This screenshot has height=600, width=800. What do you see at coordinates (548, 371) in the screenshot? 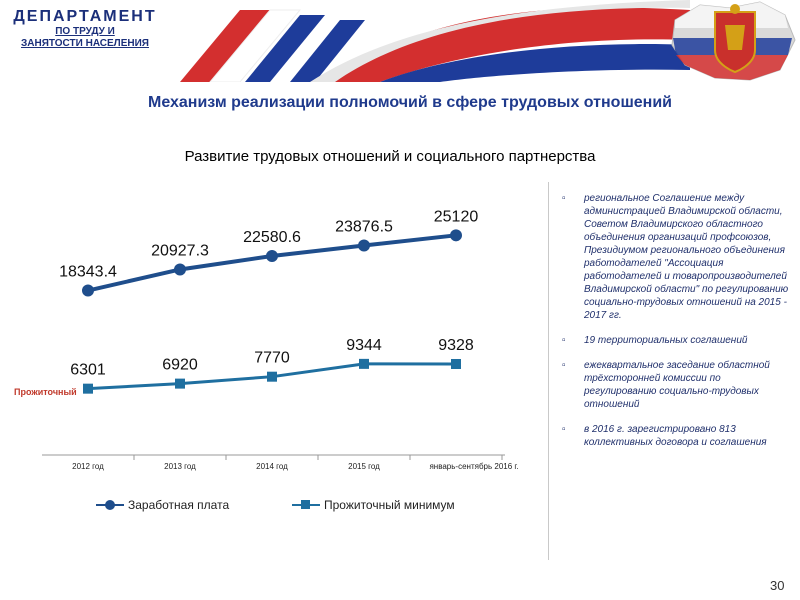
I see `divider-line` at bounding box center [548, 371].